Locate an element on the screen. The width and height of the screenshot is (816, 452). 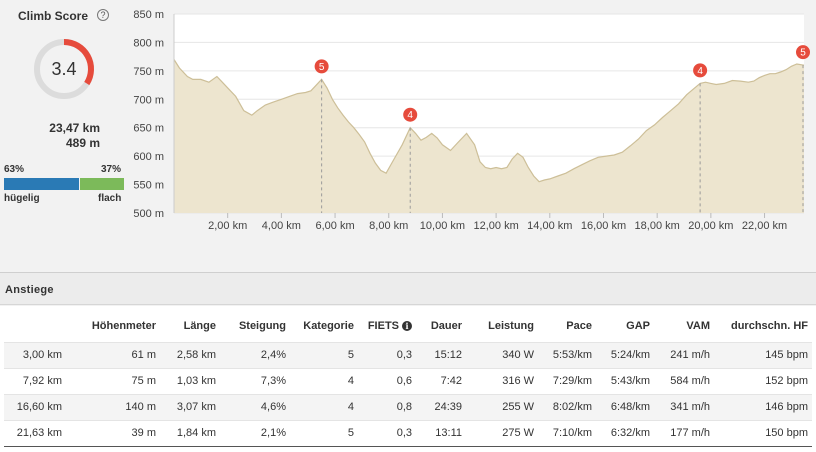
gauge-arc is located at coordinates (78, 62).